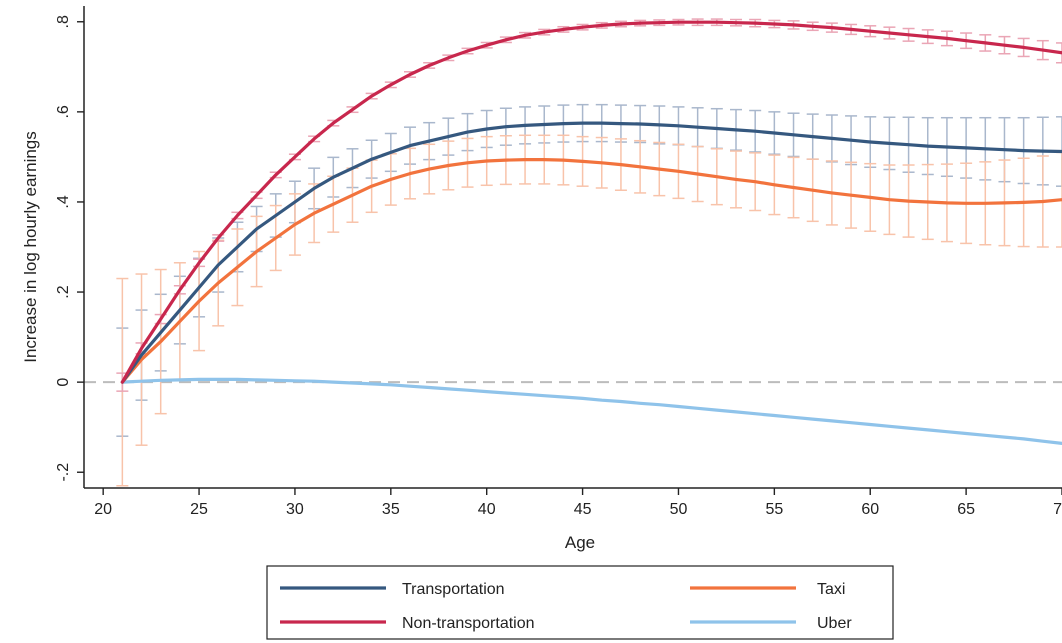 The image size is (1062, 643). What do you see at coordinates (487, 509) in the screenshot?
I see `x-tick-label: 40` at bounding box center [487, 509].